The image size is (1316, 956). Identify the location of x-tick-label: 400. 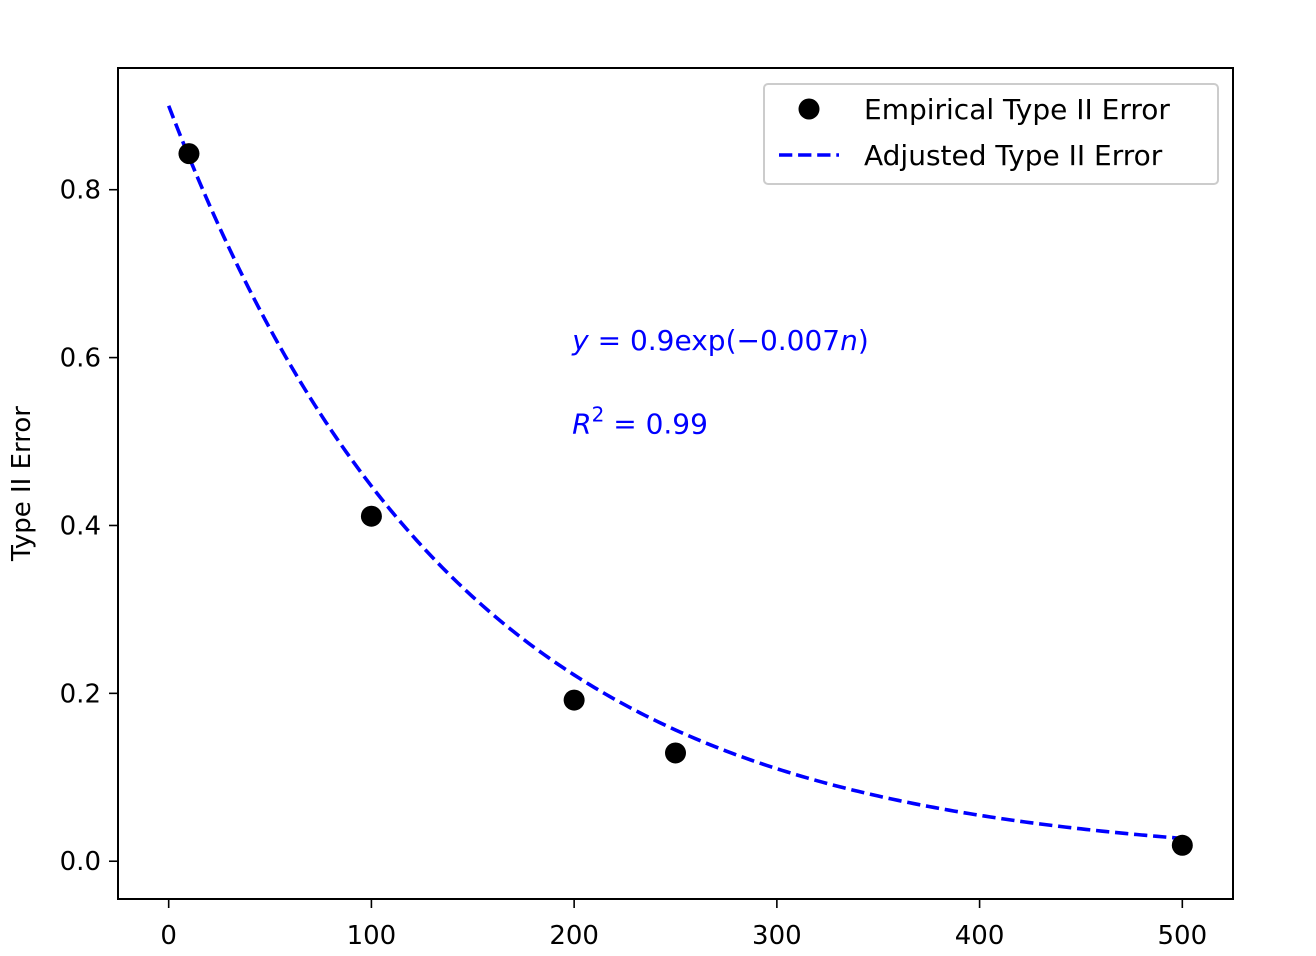
(980, 936).